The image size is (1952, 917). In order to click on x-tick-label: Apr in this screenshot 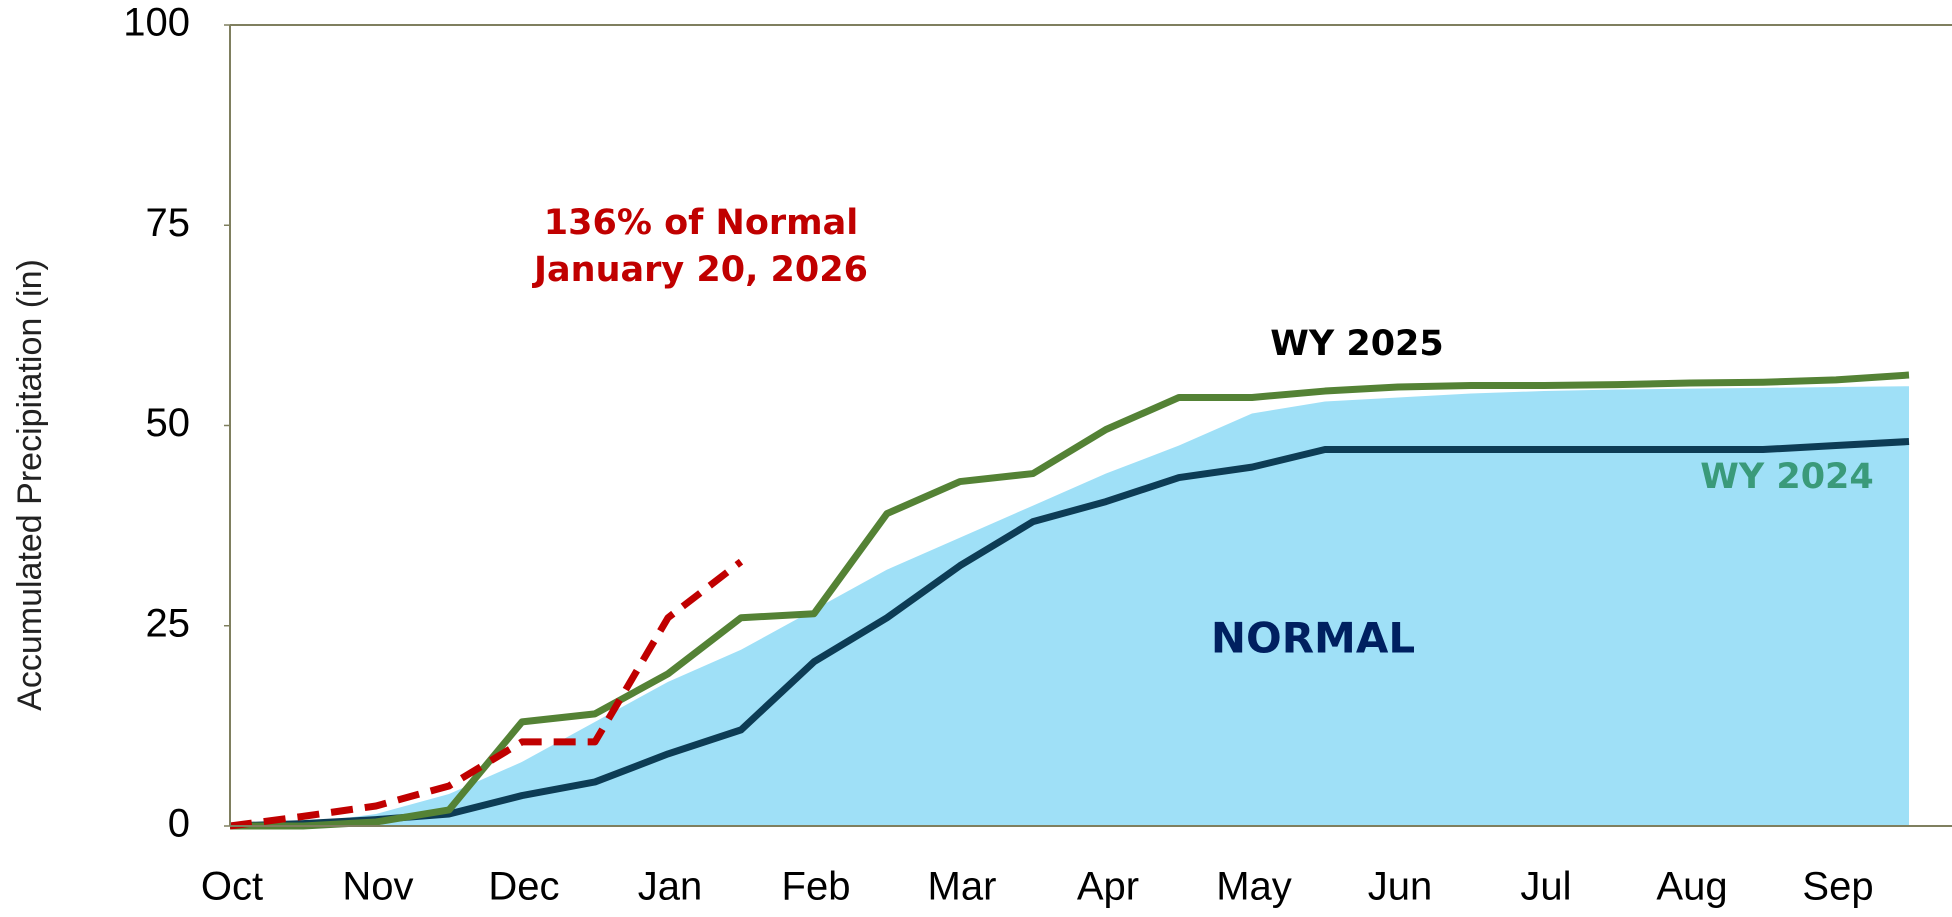, I will do `click(1108, 887)`.